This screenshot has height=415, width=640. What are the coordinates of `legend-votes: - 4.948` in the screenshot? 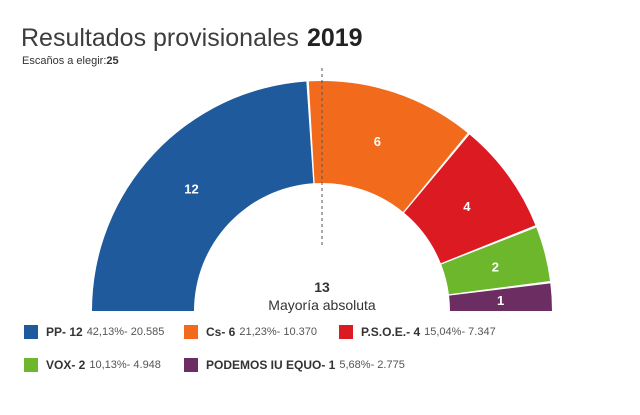 It's located at (143, 365).